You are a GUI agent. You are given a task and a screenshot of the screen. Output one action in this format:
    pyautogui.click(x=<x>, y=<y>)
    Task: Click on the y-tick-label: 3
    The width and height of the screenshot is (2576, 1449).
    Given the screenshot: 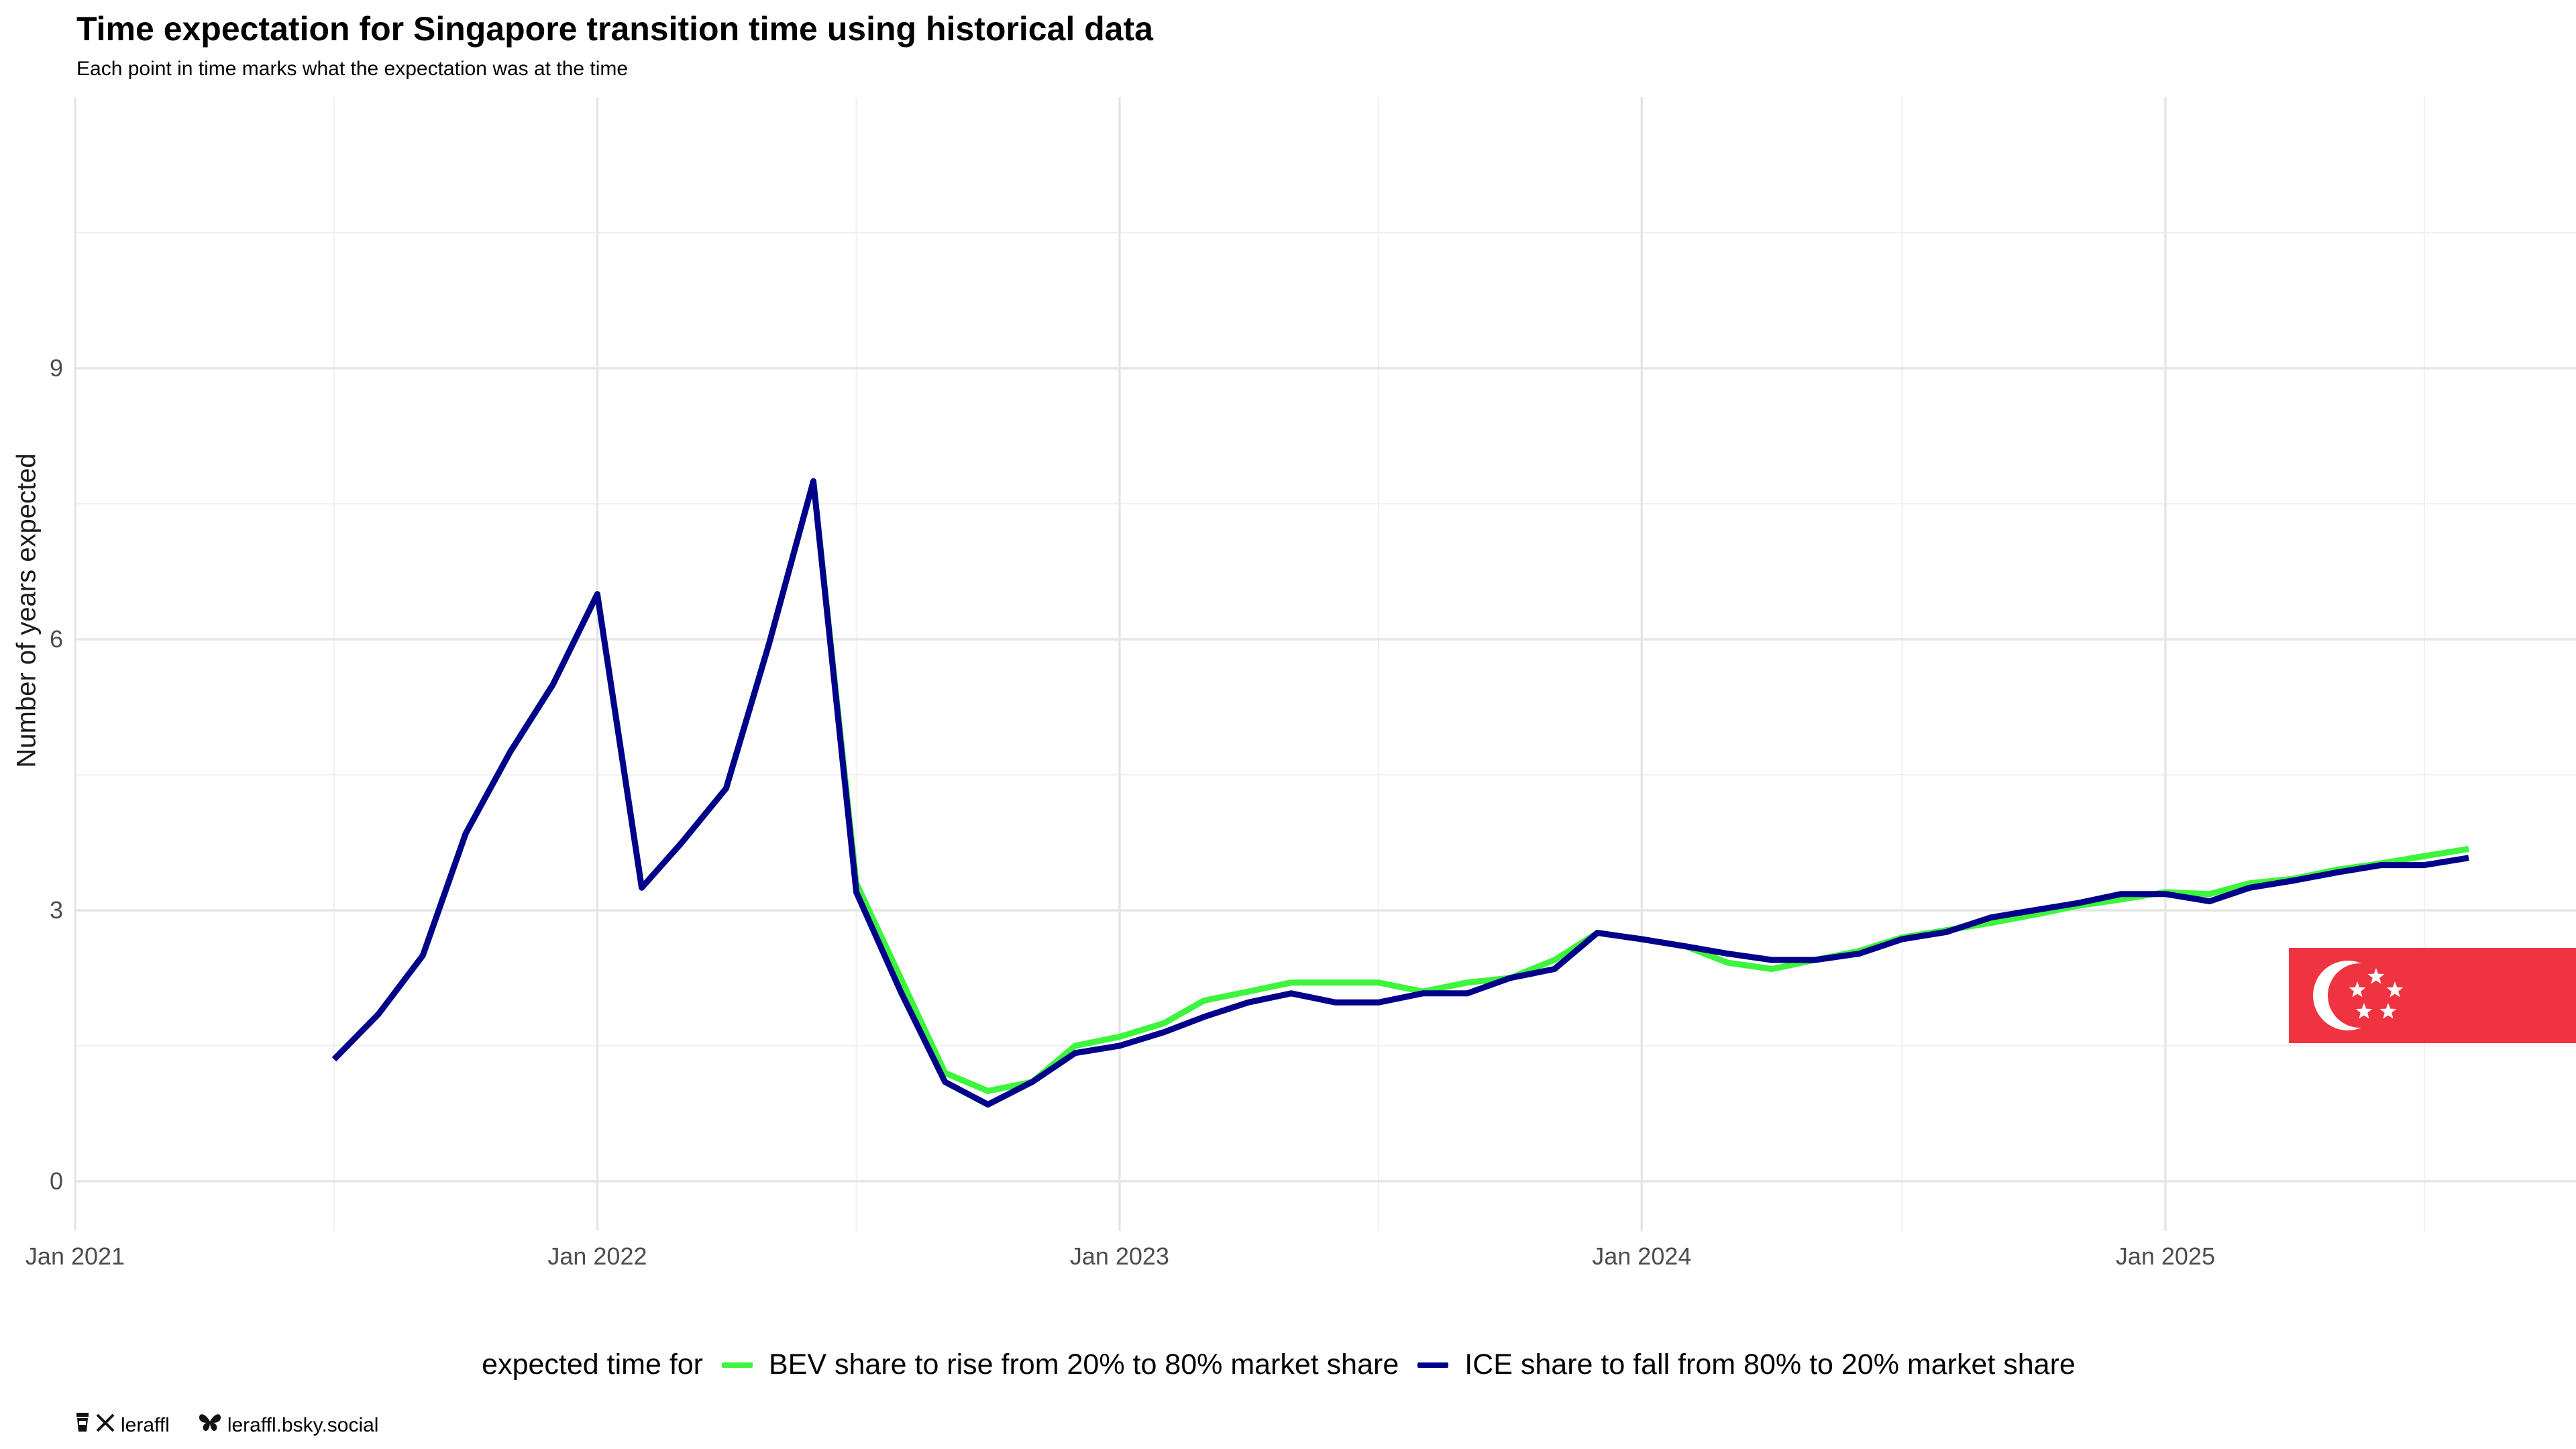 What is the action you would take?
    pyautogui.click(x=56, y=910)
    